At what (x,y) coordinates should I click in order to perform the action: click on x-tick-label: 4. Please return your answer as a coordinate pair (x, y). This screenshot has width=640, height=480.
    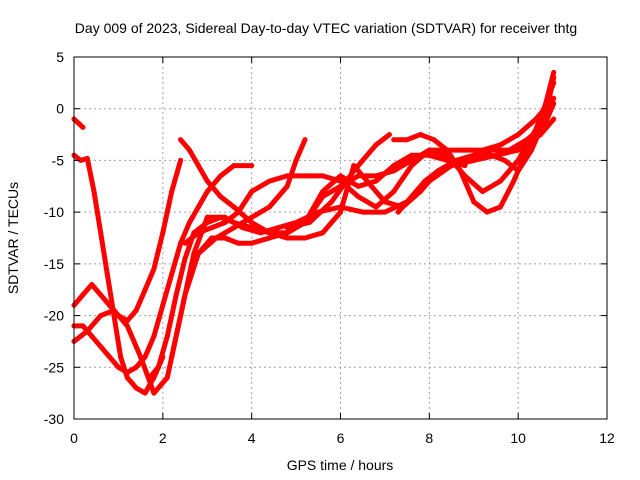
    Looking at the image, I should click on (252, 438).